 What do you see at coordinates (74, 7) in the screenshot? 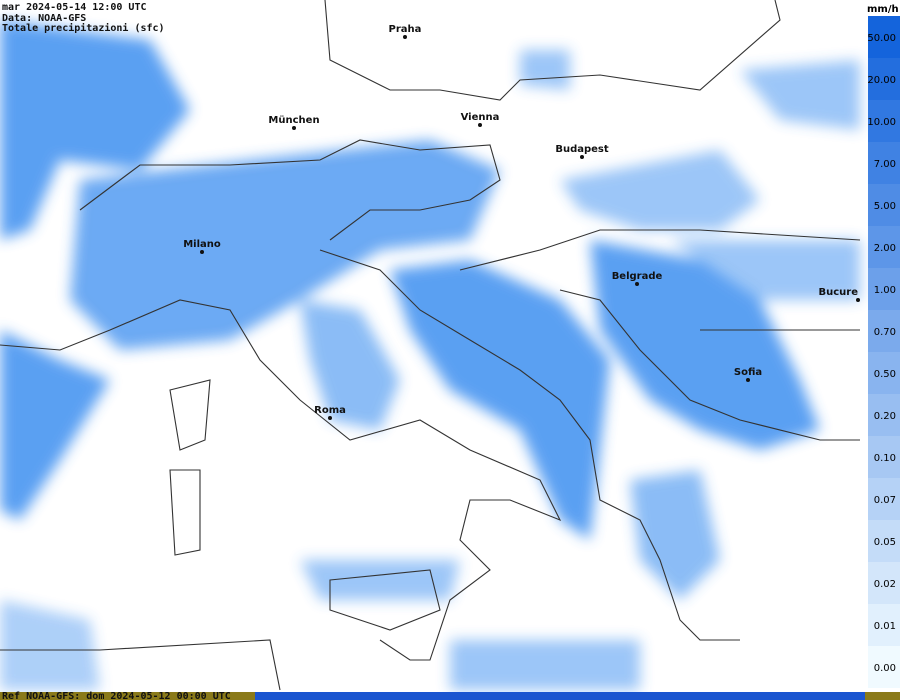
I see `header-date: mar 2024-05-14 12:00 UTC` at bounding box center [74, 7].